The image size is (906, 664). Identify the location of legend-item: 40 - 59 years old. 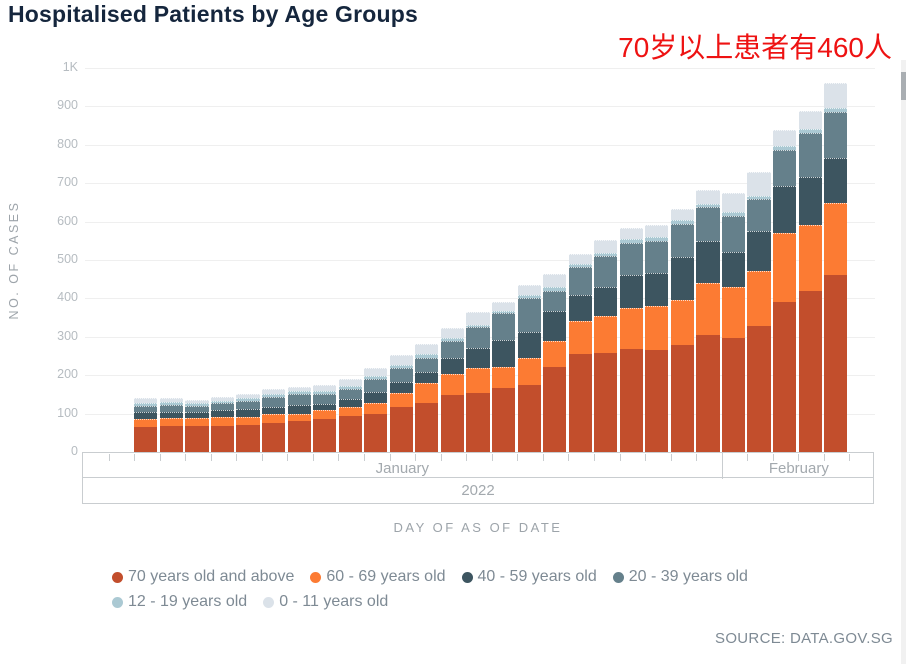
(529, 577).